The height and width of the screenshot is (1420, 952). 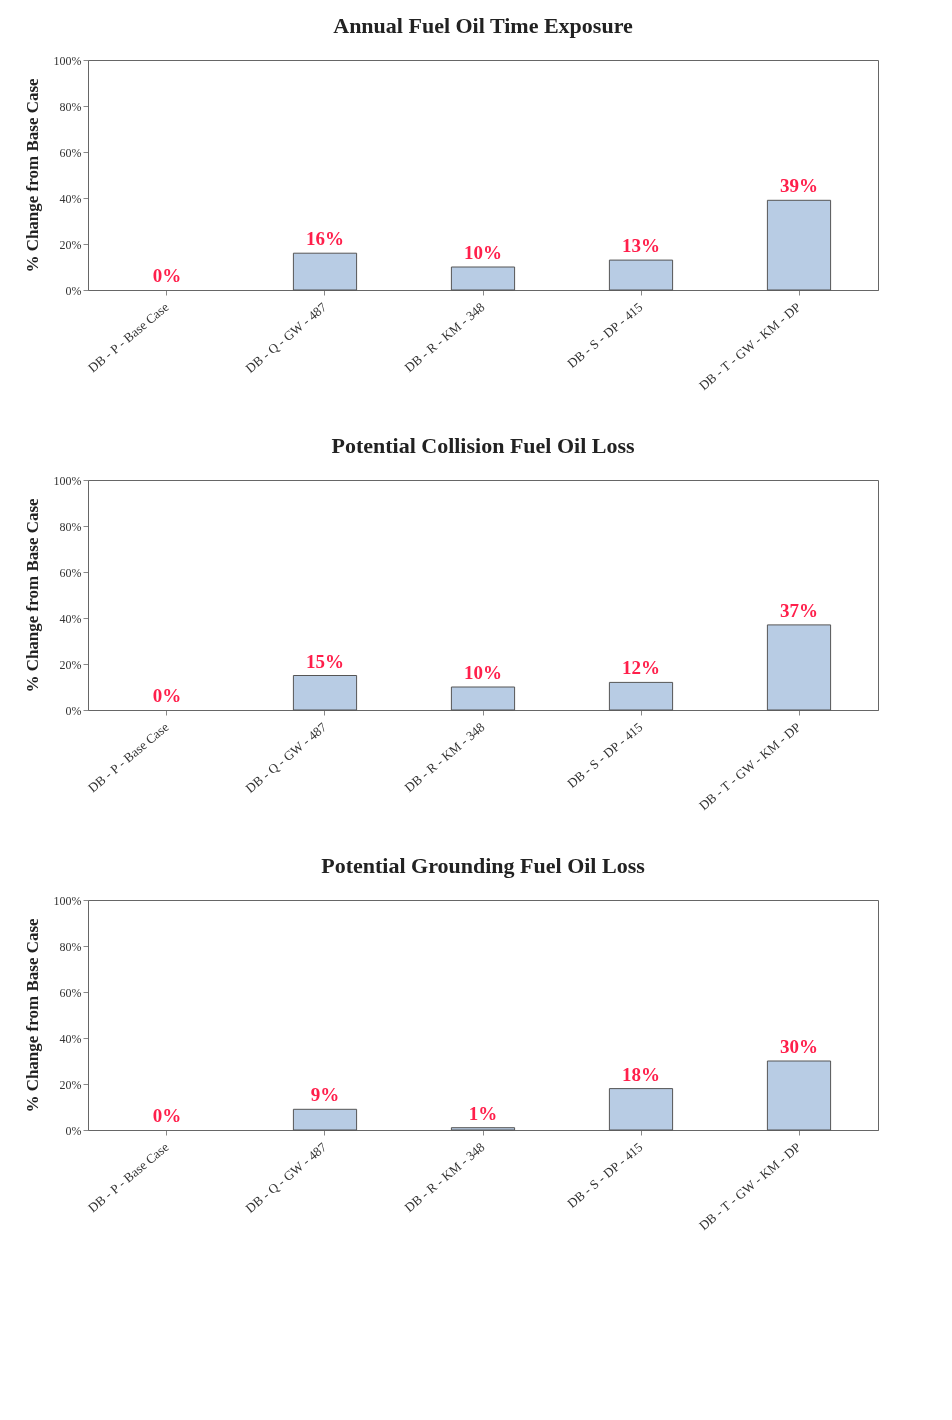 What do you see at coordinates (483, 1113) in the screenshot?
I see `data-label: 1%` at bounding box center [483, 1113].